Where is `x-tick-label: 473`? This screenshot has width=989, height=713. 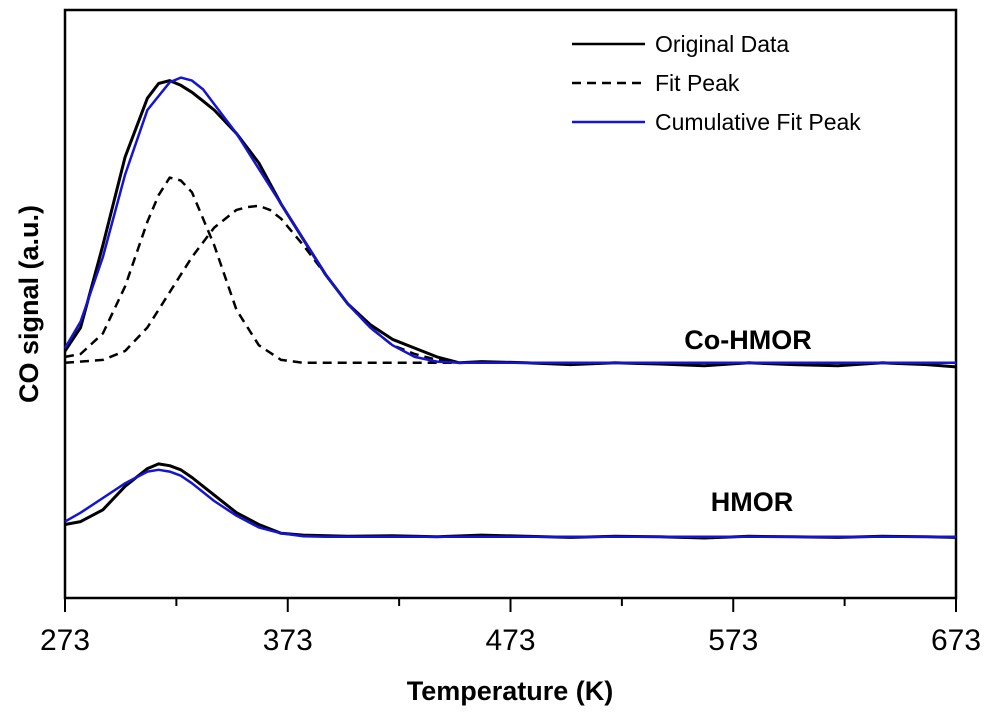 x-tick-label: 473 is located at coordinates (510, 640).